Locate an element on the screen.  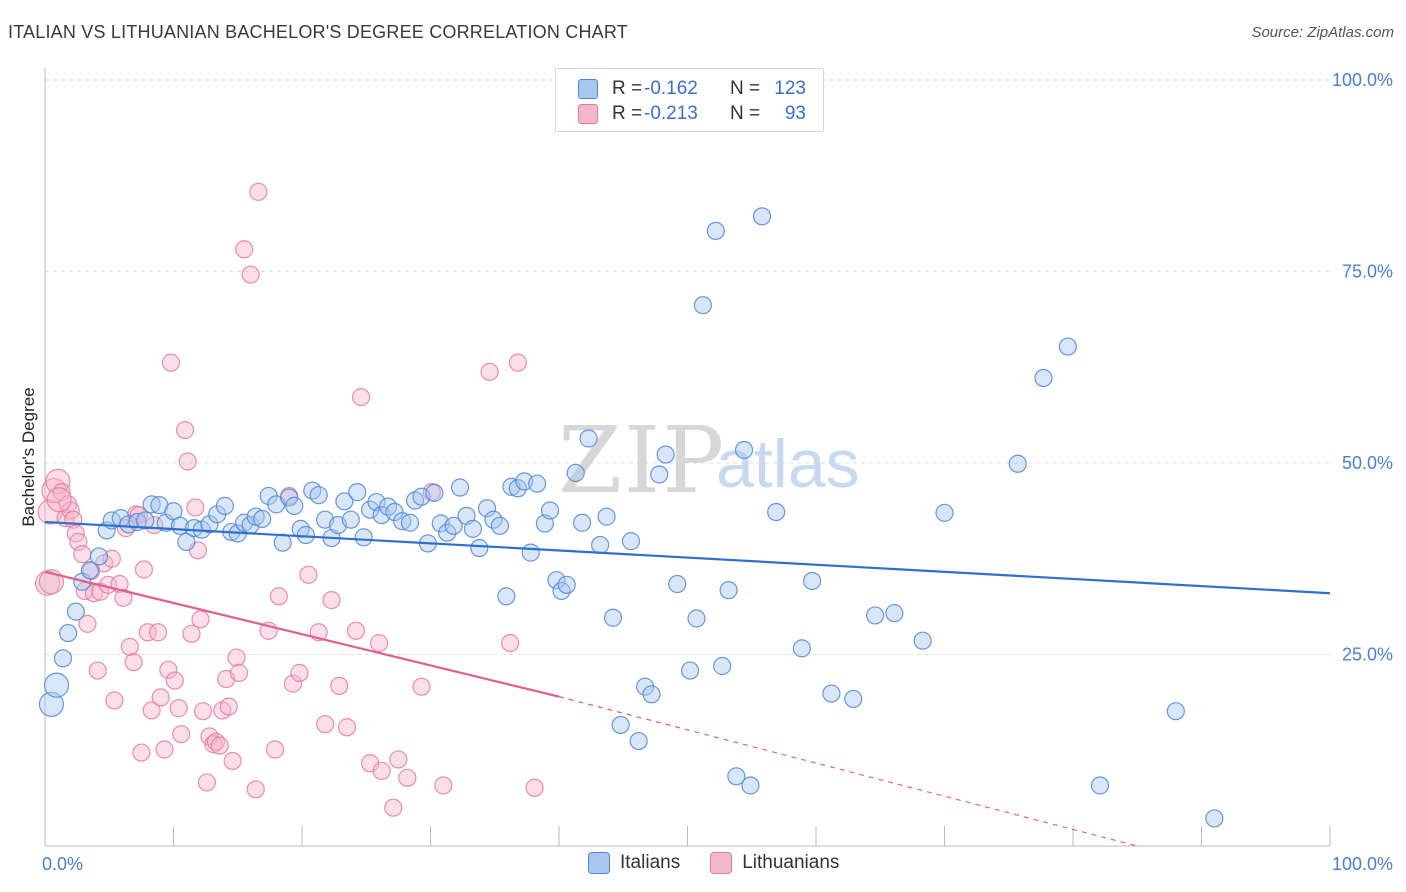
y-tick-label: 100.0% is located at coordinates (1362, 80).